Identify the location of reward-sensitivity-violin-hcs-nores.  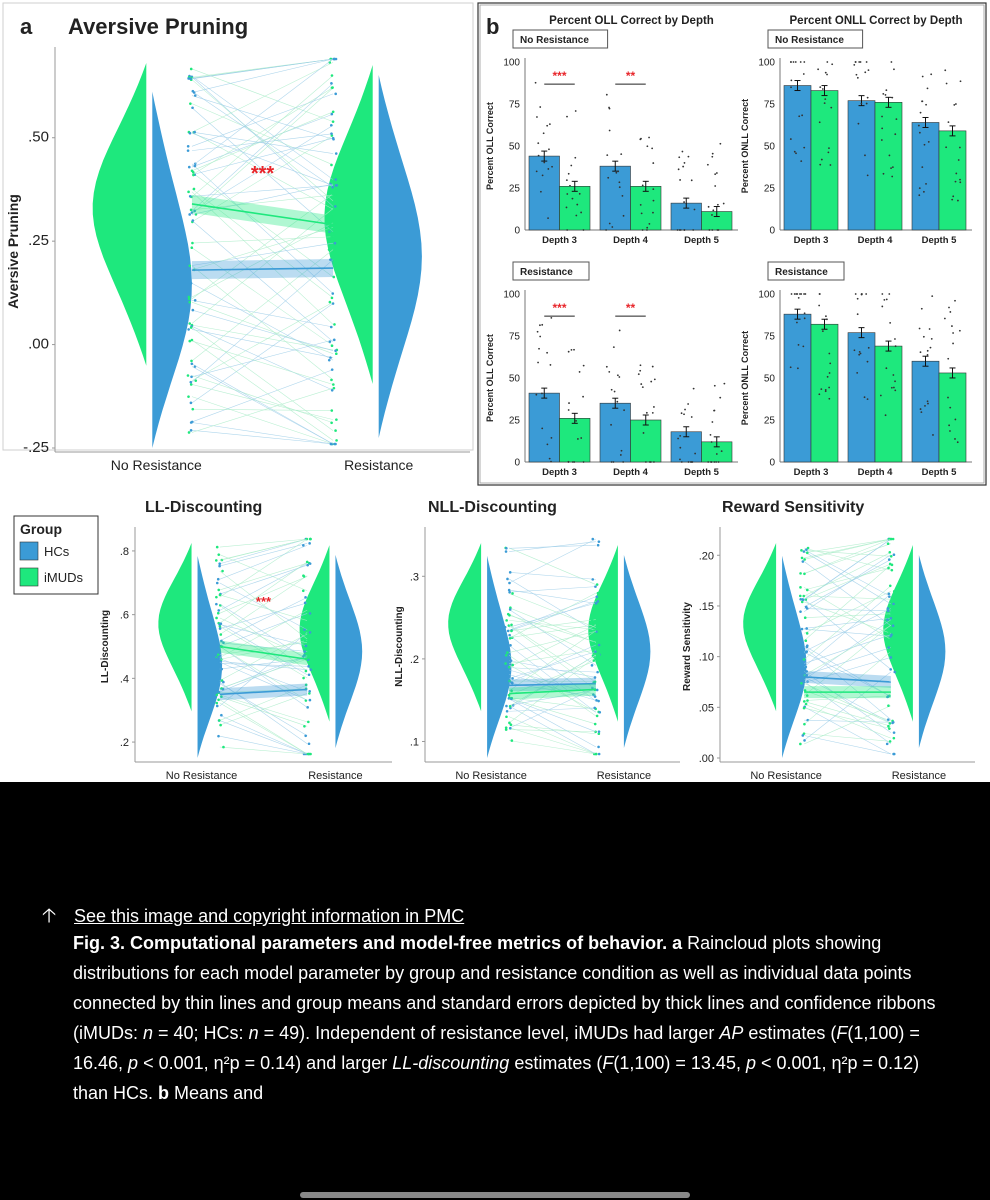
(794, 656).